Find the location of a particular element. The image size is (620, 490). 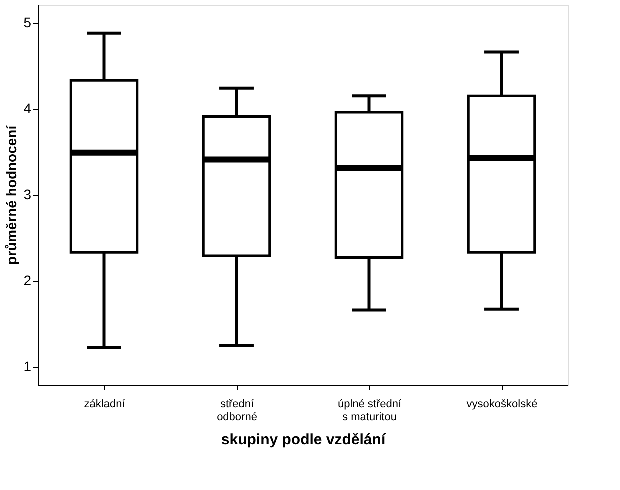

y-tick-label: 1 is located at coordinates (28, 366).